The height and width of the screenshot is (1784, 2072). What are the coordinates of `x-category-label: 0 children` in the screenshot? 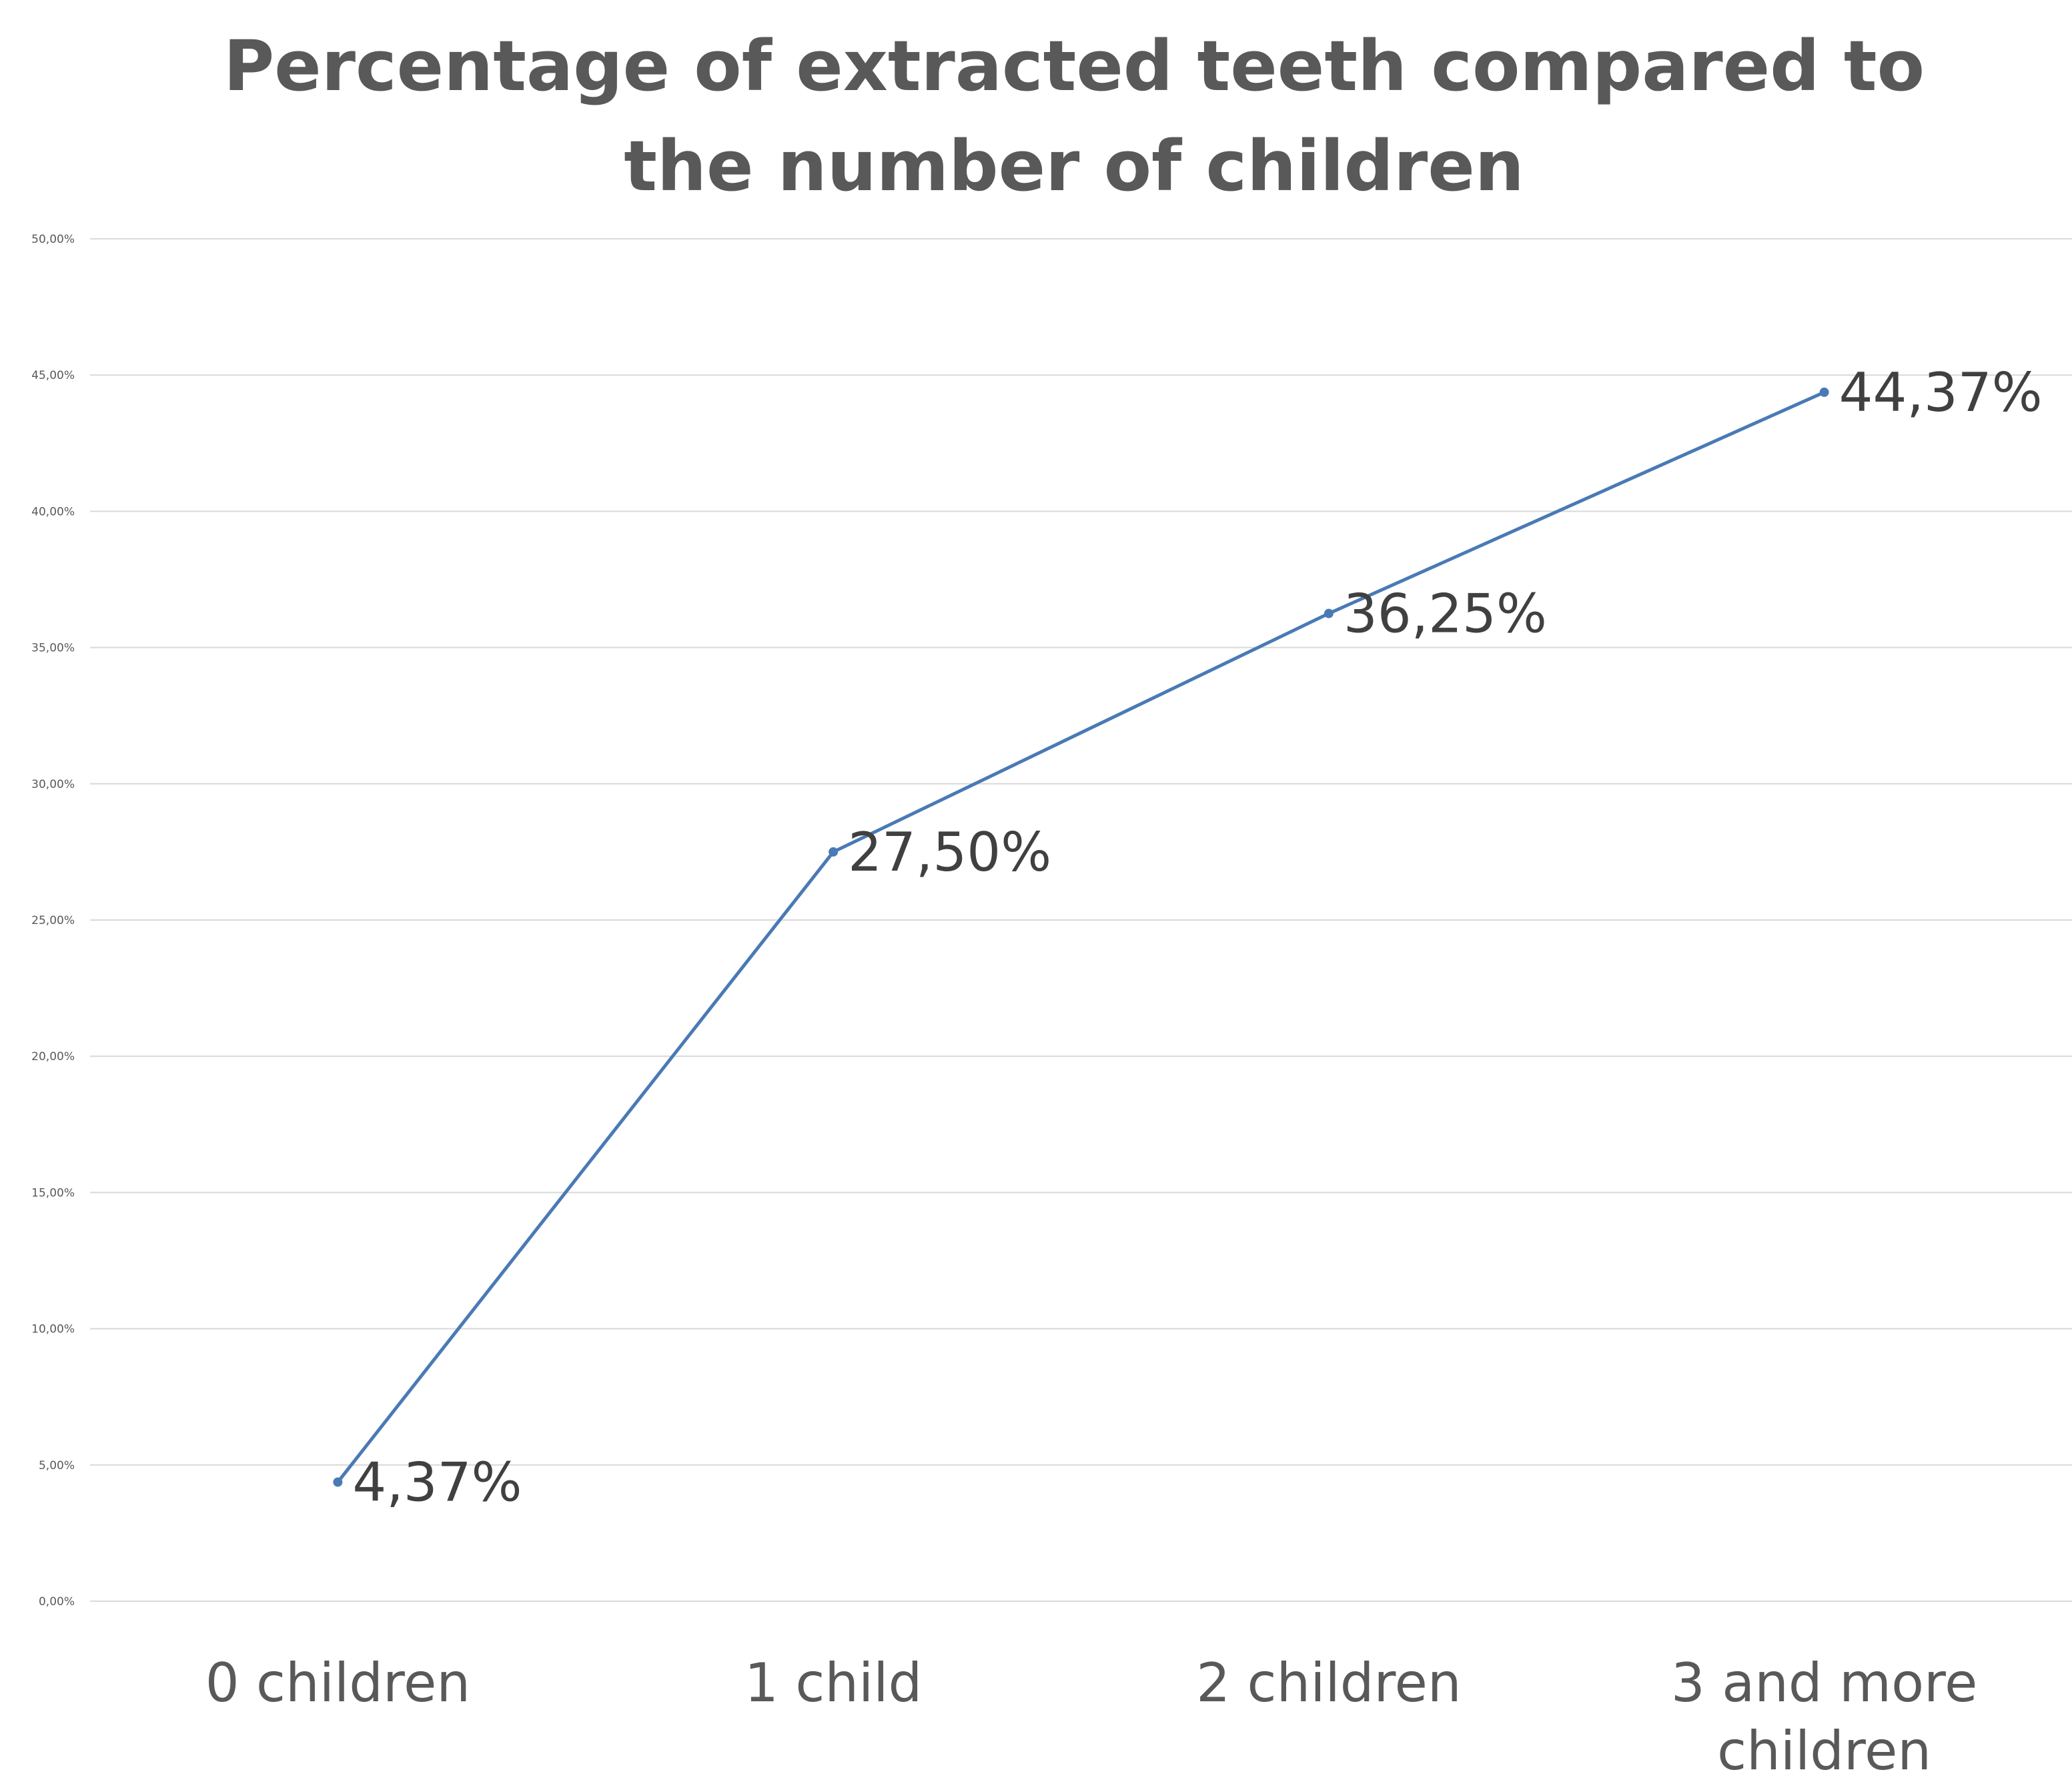 It's located at (337, 1683).